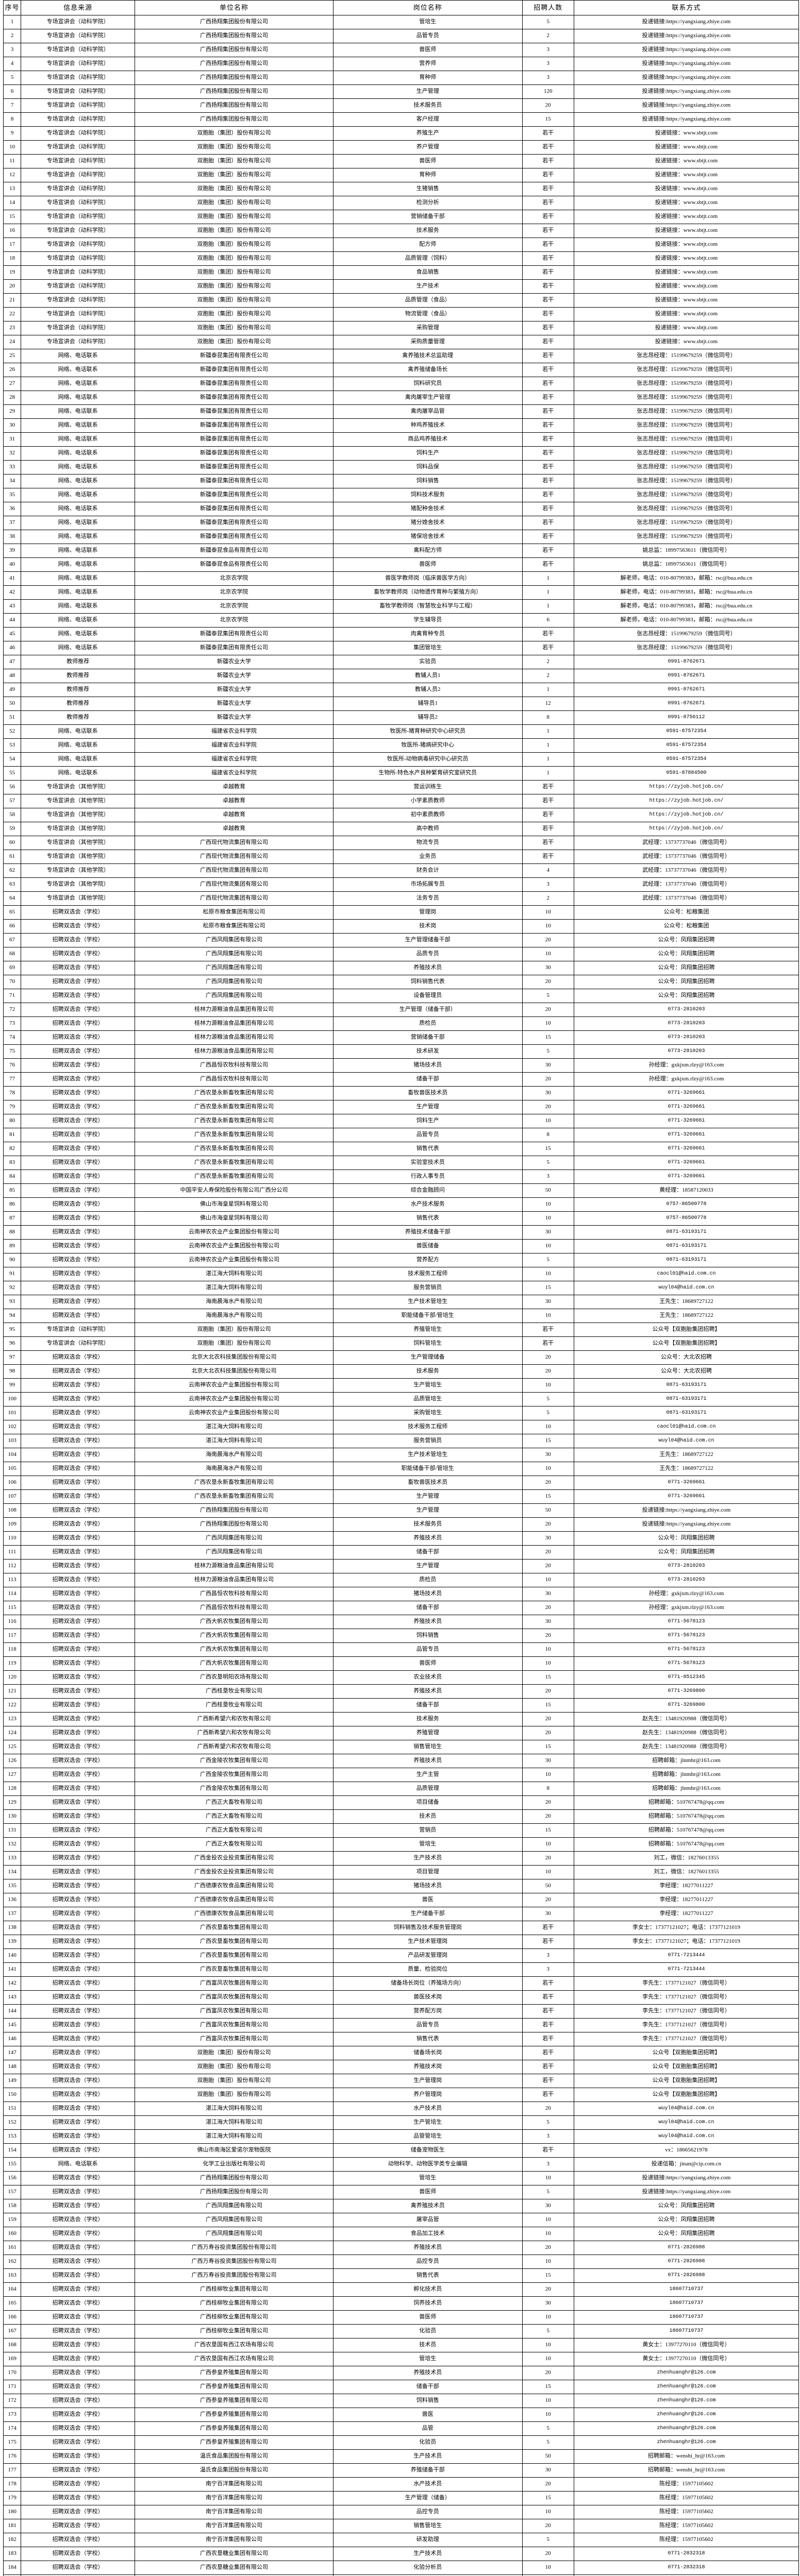 Image resolution: width=800 pixels, height=2576 pixels. Describe the element at coordinates (548, 1510) in the screenshot. I see `cell-count: 50` at that location.